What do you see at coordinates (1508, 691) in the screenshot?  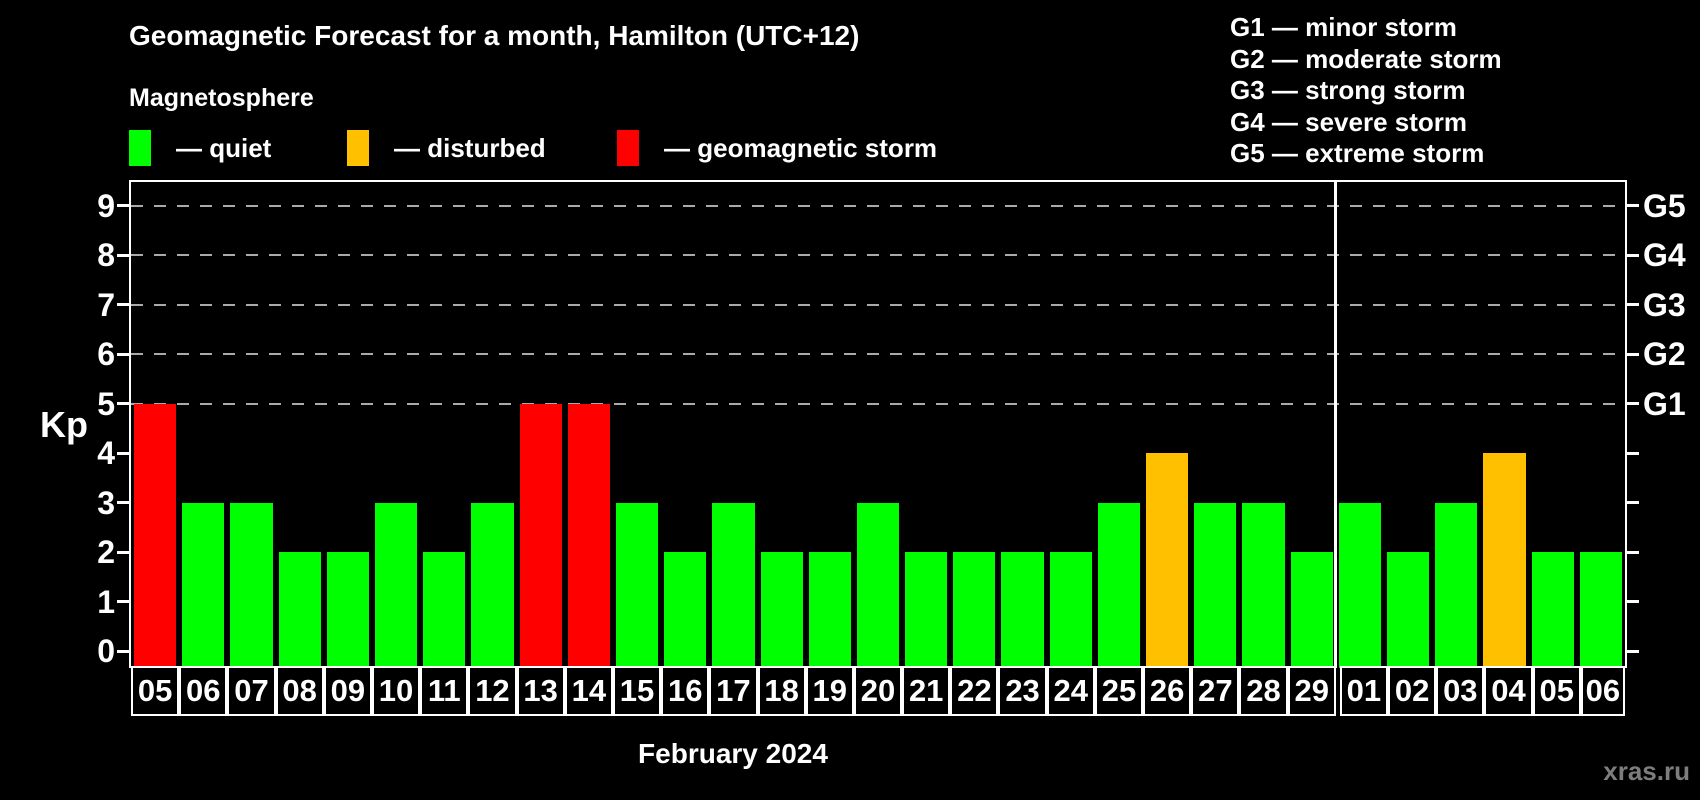 I see `x-label-mar-04: 04` at bounding box center [1508, 691].